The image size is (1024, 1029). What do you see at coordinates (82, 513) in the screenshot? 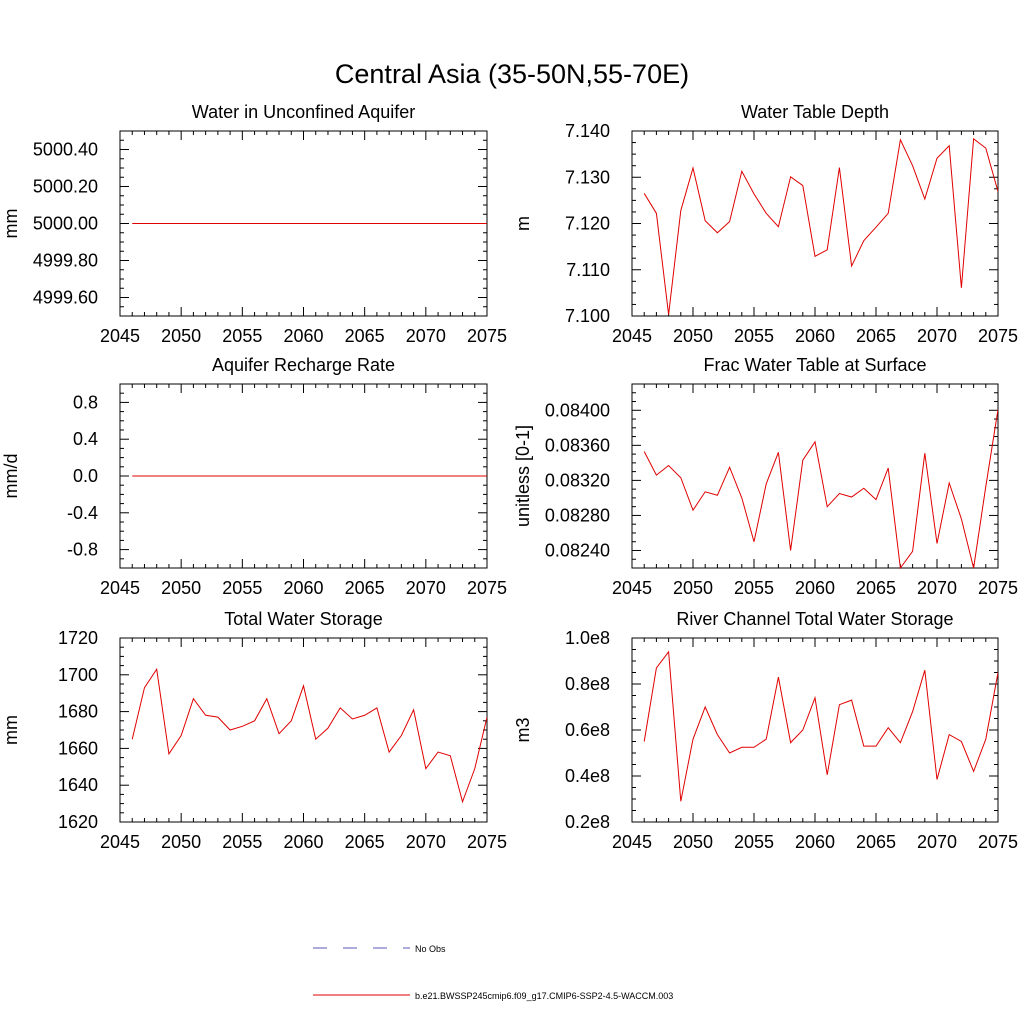
I see `y-tick-label: -0.4` at bounding box center [82, 513].